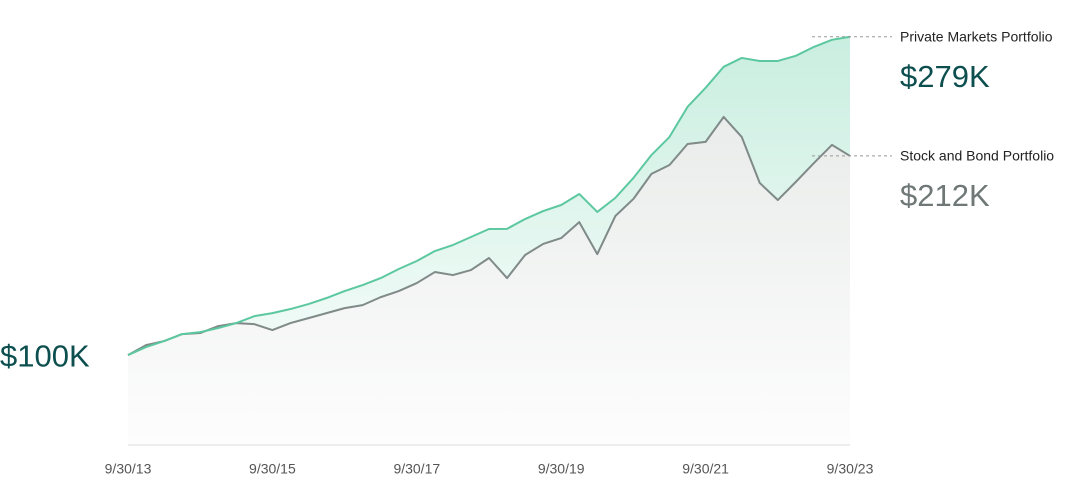  I want to click on x-tick-label: 9/30/13, so click(128, 469).